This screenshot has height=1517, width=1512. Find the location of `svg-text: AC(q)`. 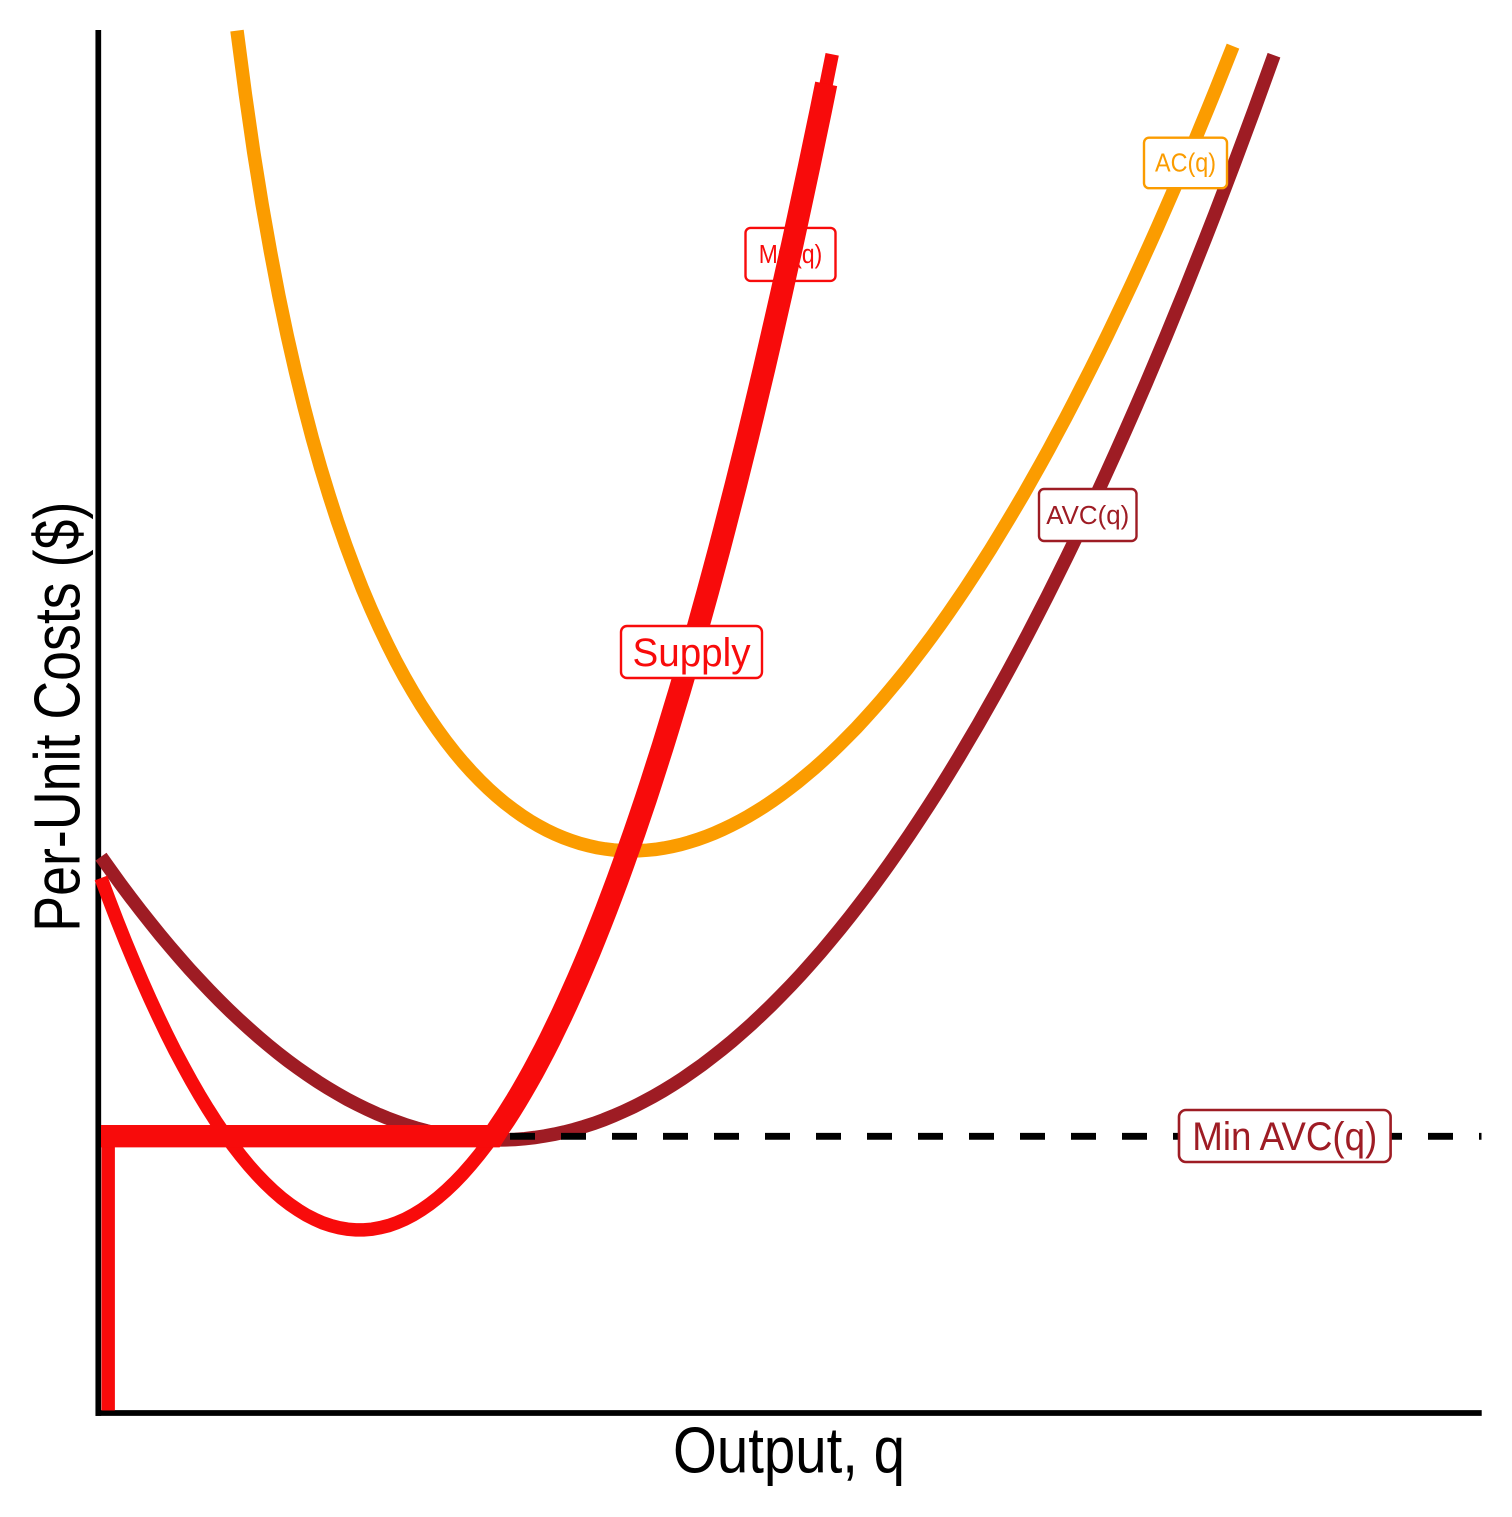

svg-text: AC(q) is located at coordinates (1185, 164).